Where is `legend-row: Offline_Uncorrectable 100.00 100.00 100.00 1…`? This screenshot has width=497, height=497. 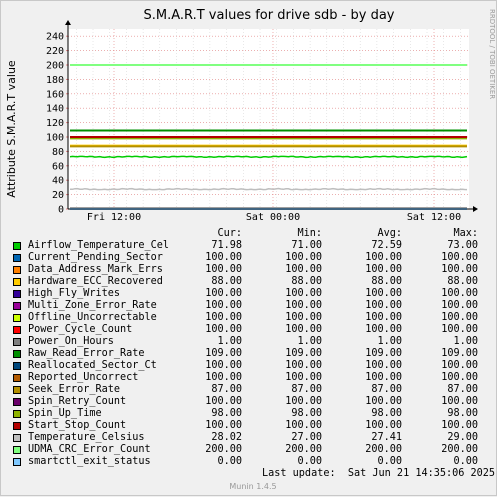
legend-row: Offline_Uncorrectable 100.00 100.00 100.00 1… is located at coordinates (249, 318).